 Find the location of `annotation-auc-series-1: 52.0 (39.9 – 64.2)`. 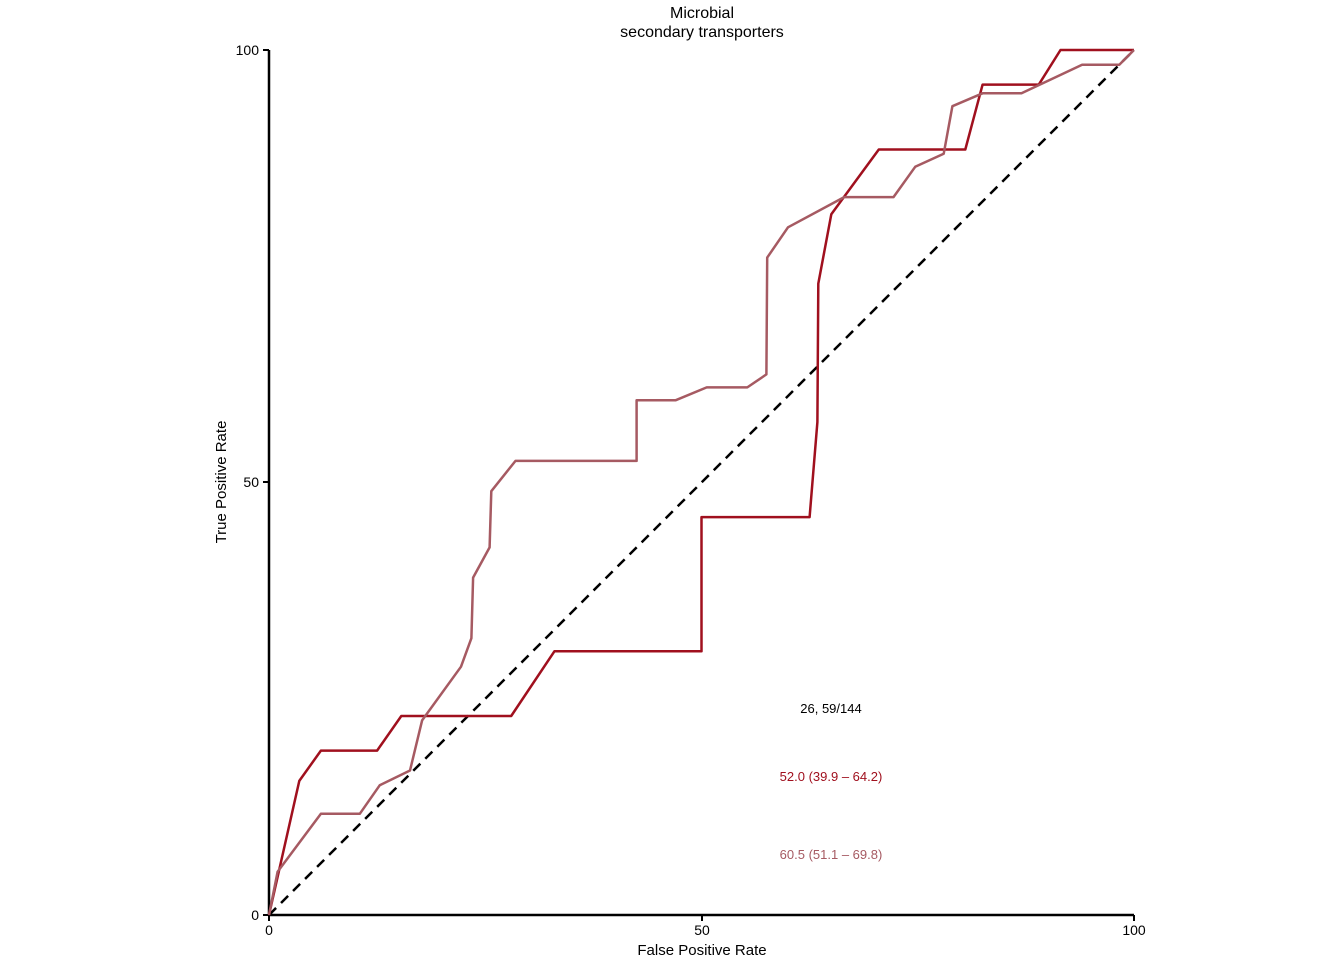

annotation-auc-series-1: 52.0 (39.9 – 64.2) is located at coordinates (831, 776).